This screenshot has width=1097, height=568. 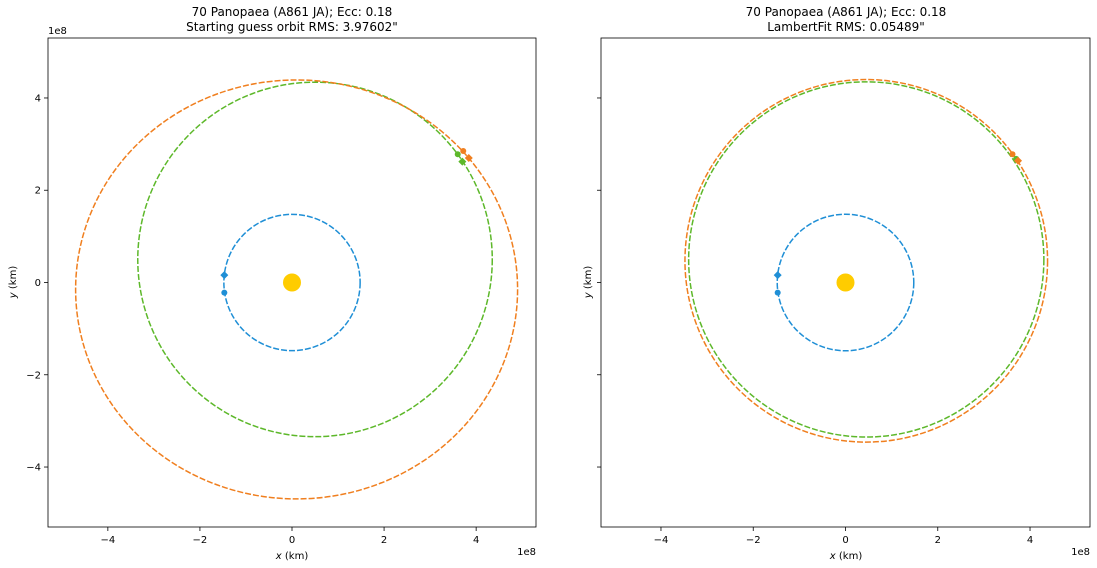 What do you see at coordinates (292, 27) in the screenshot?
I see `panel-title-line2: Starting guess orbit RMS: 3.97602"` at bounding box center [292, 27].